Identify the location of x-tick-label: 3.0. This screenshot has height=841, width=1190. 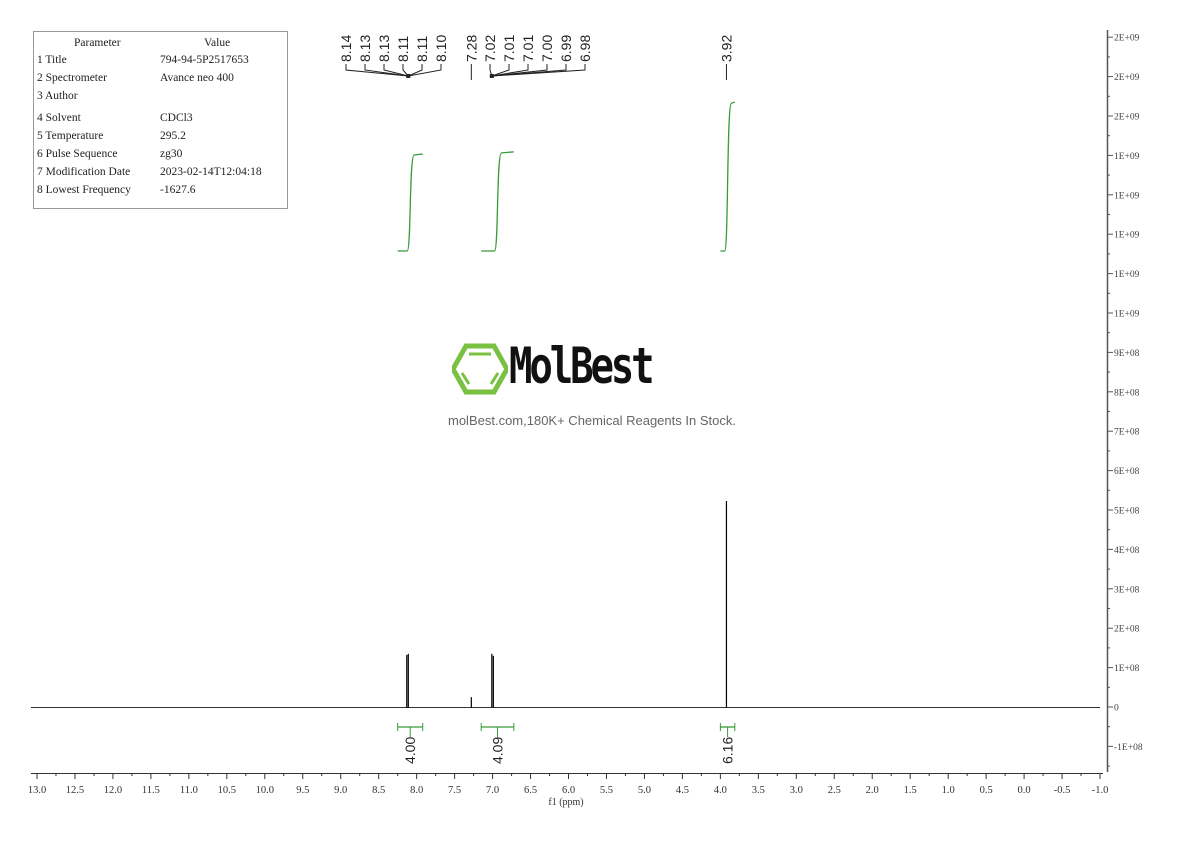
(796, 790).